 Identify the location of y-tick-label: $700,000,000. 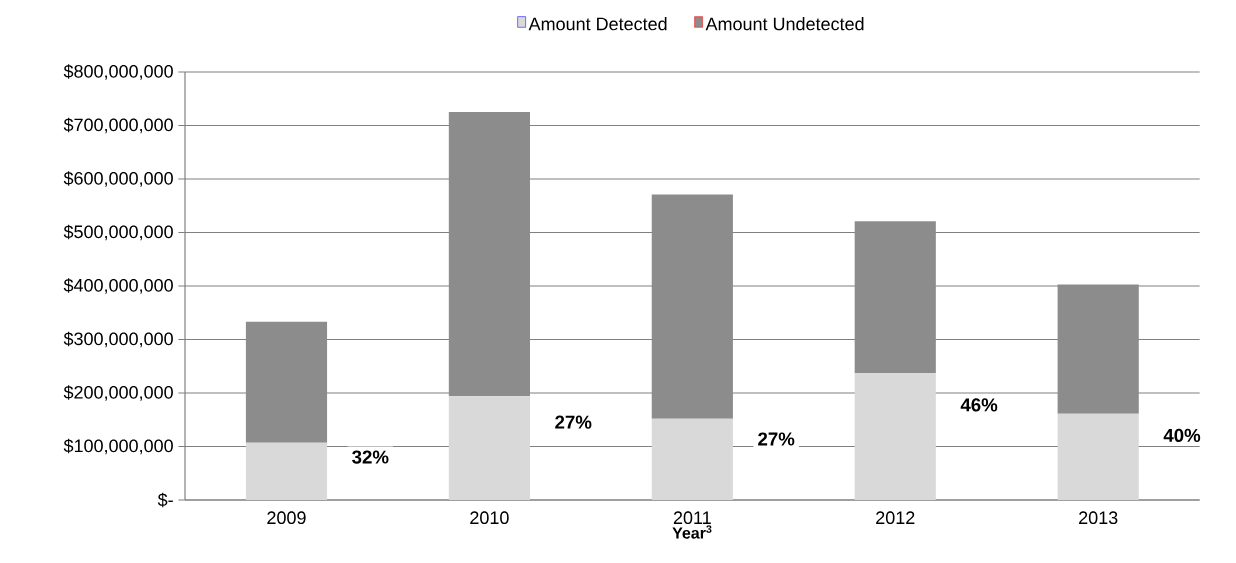
(118, 125).